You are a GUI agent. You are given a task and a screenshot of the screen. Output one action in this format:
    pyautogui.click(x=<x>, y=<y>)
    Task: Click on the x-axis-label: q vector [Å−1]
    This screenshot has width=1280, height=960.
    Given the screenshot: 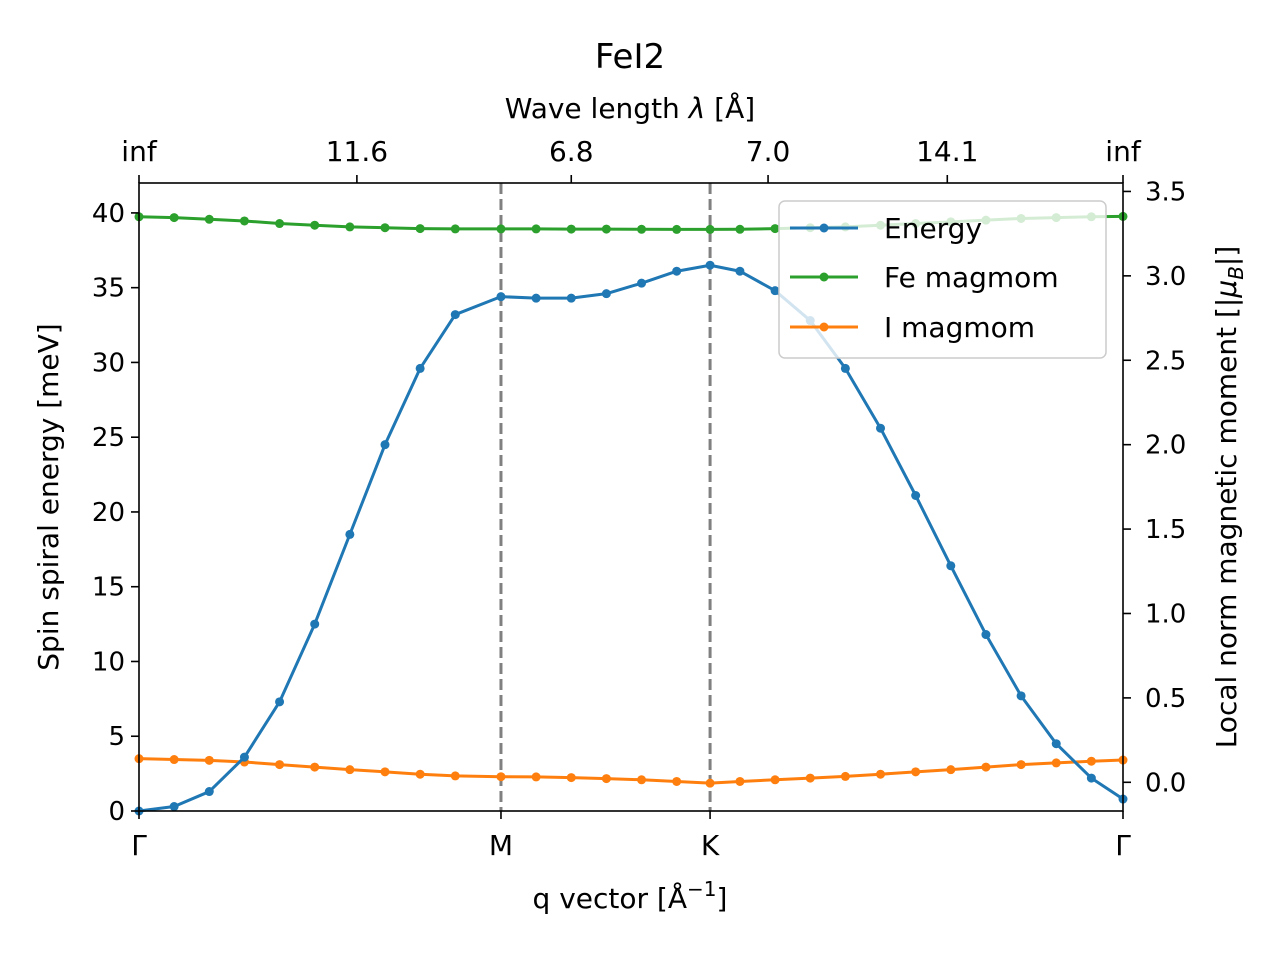 What is the action you would take?
    pyautogui.click(x=630, y=896)
    